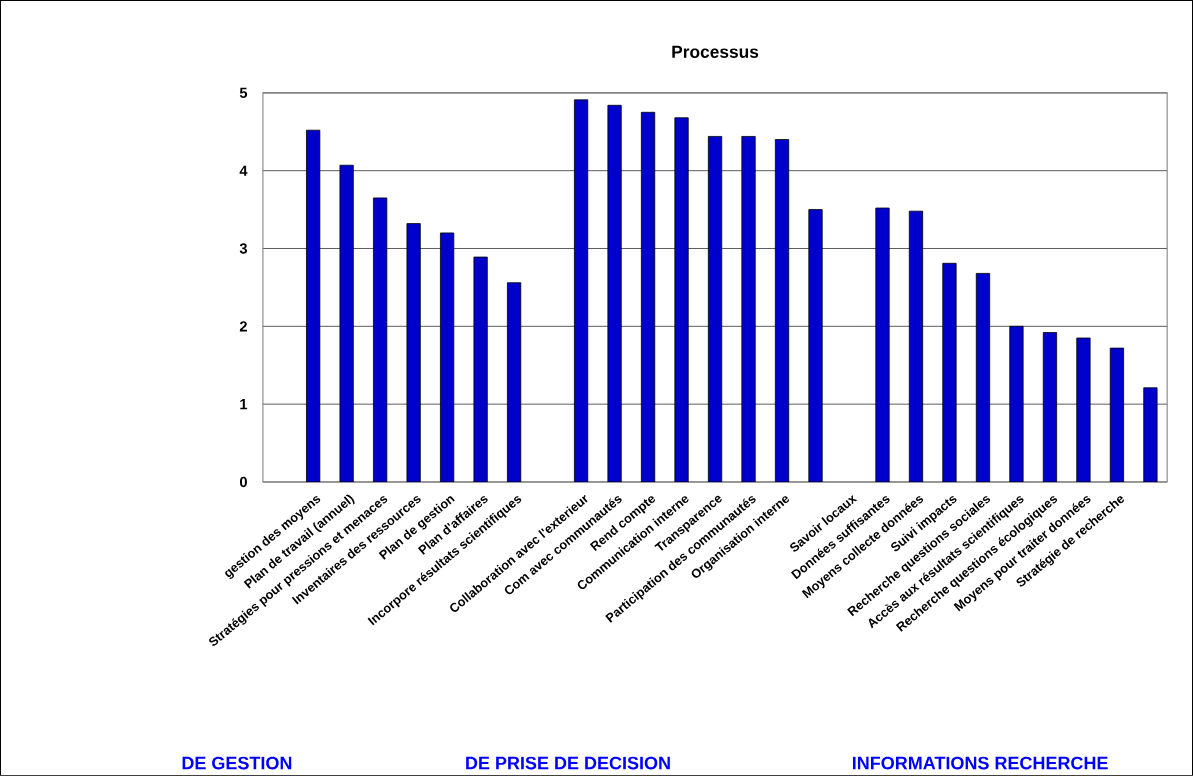  I want to click on y-tick-label: 1, so click(244, 404).